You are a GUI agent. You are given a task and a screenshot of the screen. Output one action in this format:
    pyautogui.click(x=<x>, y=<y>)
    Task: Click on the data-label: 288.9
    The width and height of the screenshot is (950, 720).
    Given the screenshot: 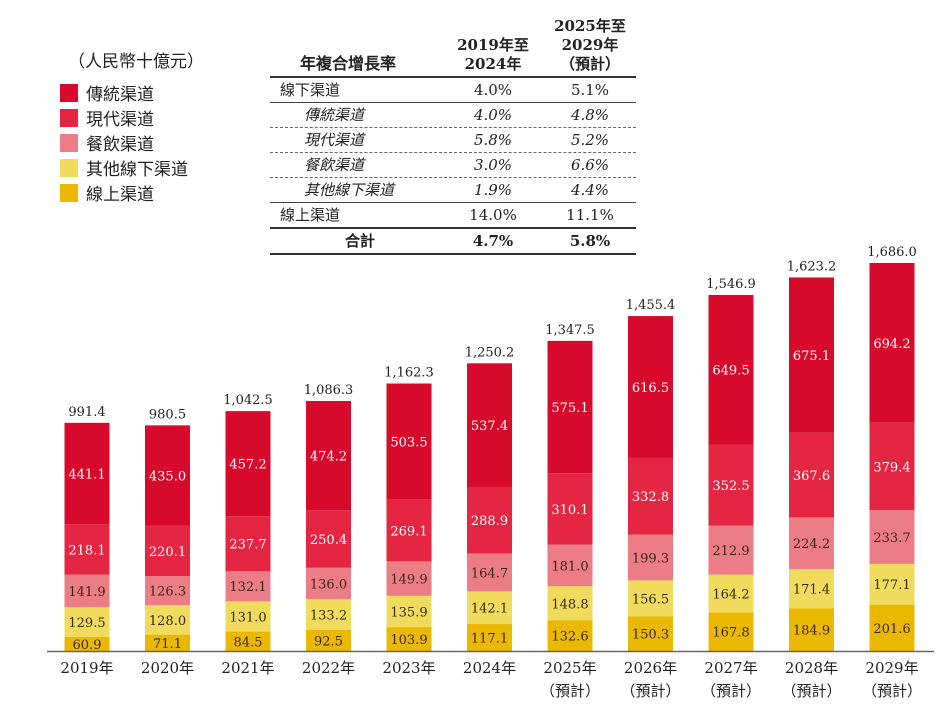 What is the action you would take?
    pyautogui.click(x=489, y=521)
    